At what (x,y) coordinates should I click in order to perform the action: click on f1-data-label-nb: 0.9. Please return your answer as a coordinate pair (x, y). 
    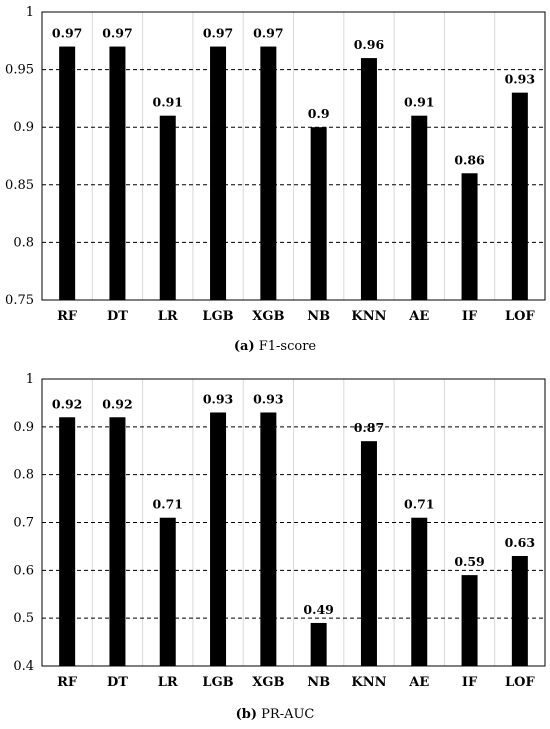
    Looking at the image, I should click on (319, 113).